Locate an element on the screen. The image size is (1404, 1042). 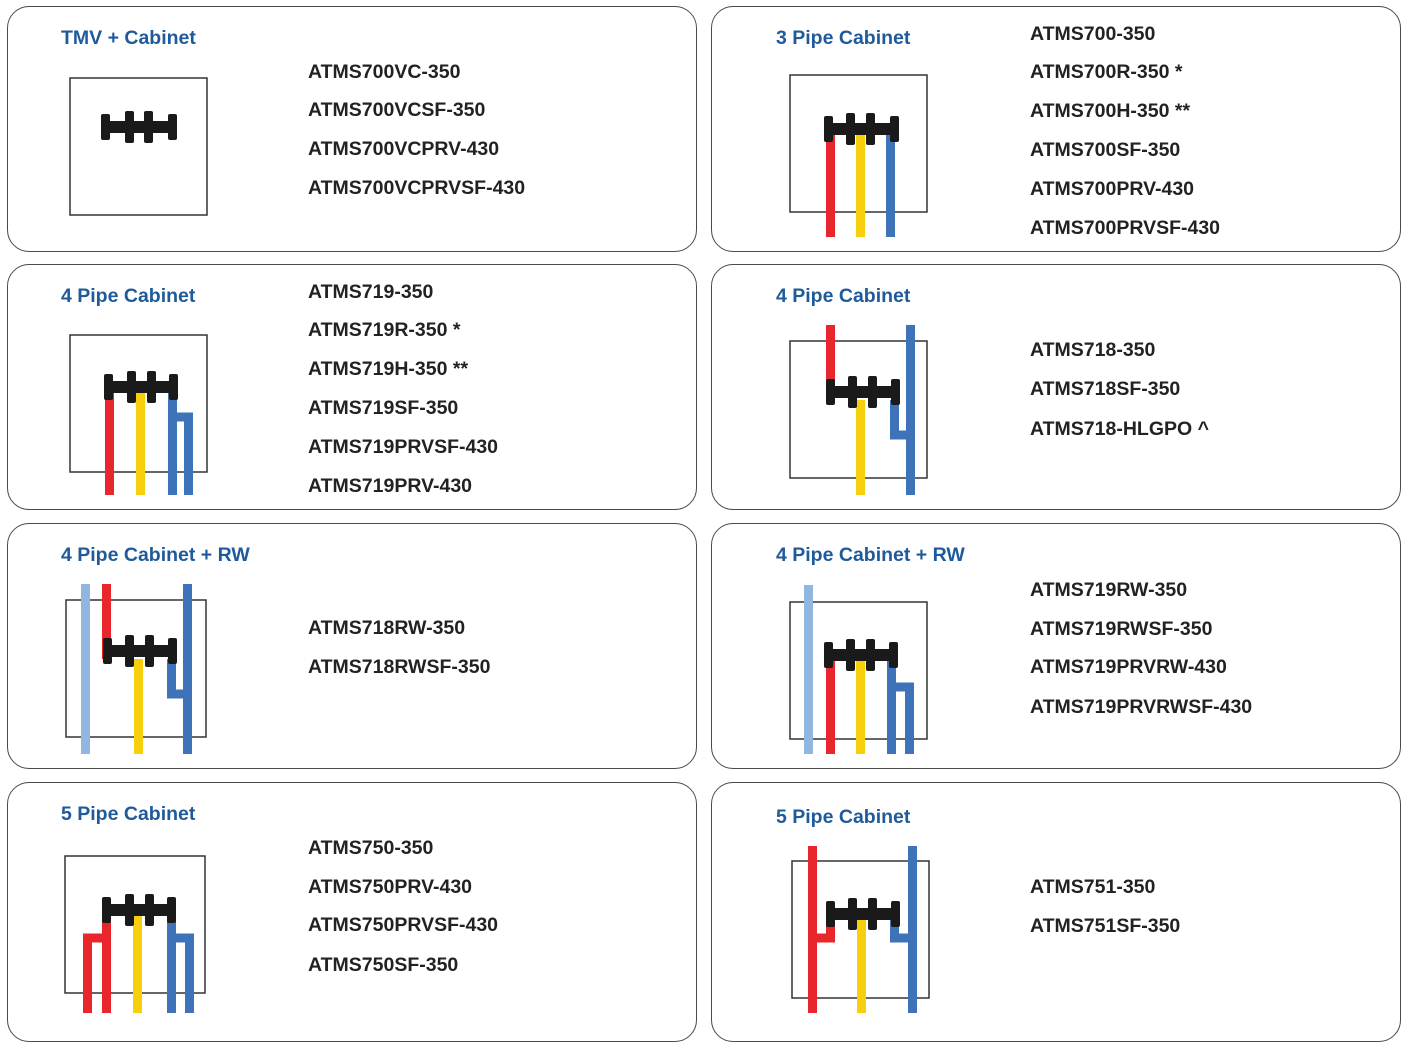
card-title: TMV + Cabinet is located at coordinates (128, 38).